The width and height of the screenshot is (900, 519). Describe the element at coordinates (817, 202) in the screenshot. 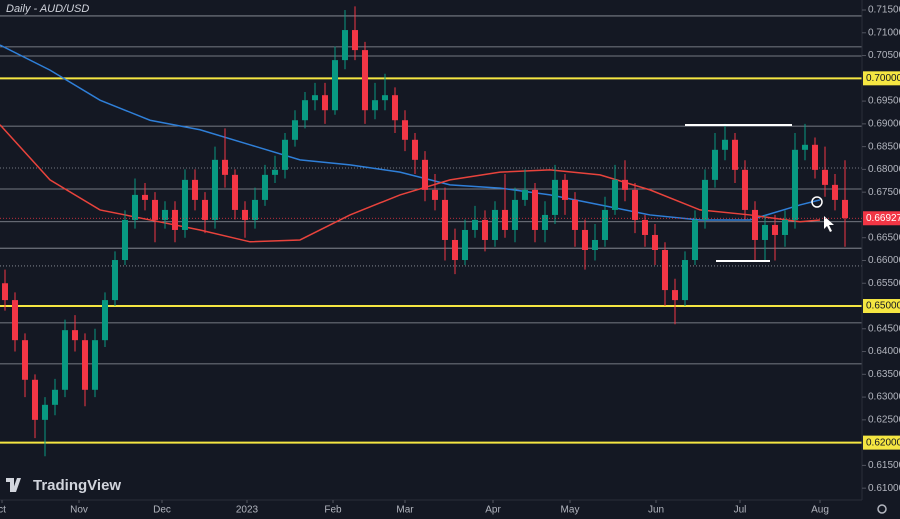

I see `cursor-circle` at that location.